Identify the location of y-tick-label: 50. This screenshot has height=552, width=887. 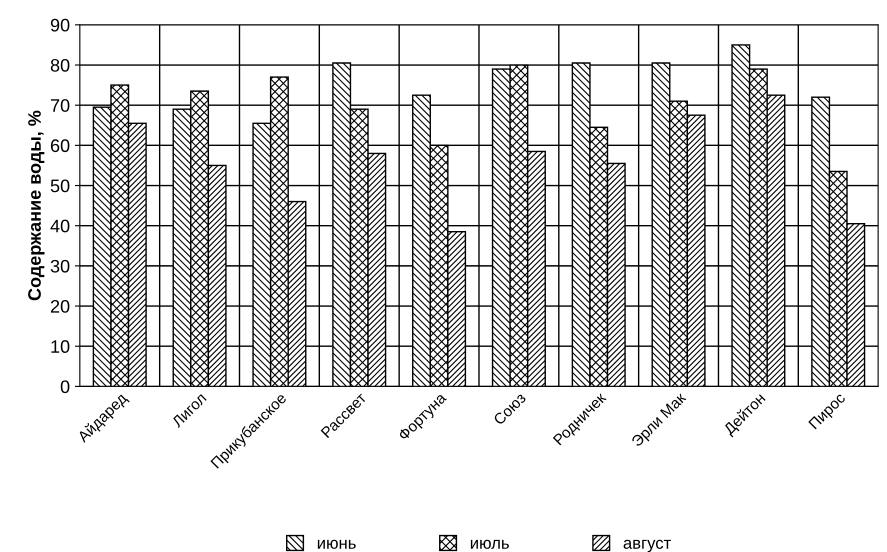
(60, 185).